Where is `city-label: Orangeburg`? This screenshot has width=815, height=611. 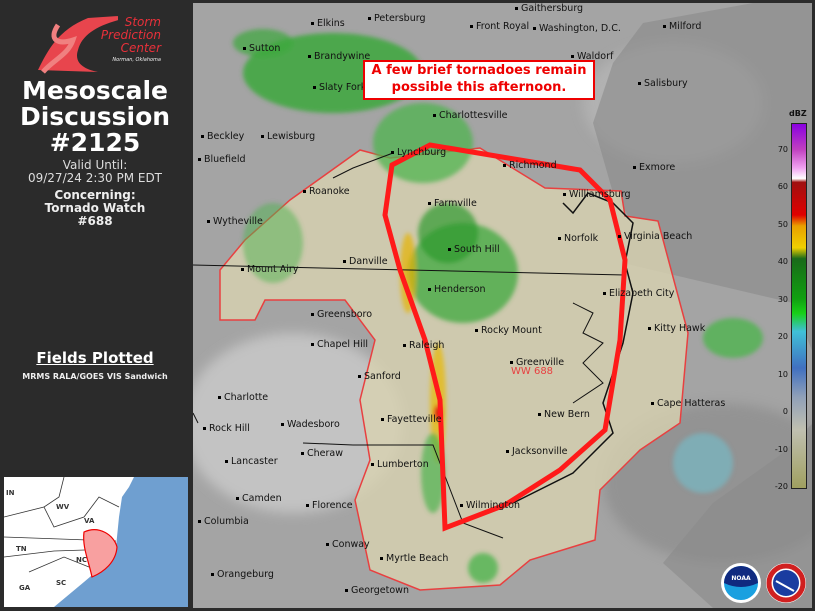
city-label: Orangeburg is located at coordinates (242, 574).